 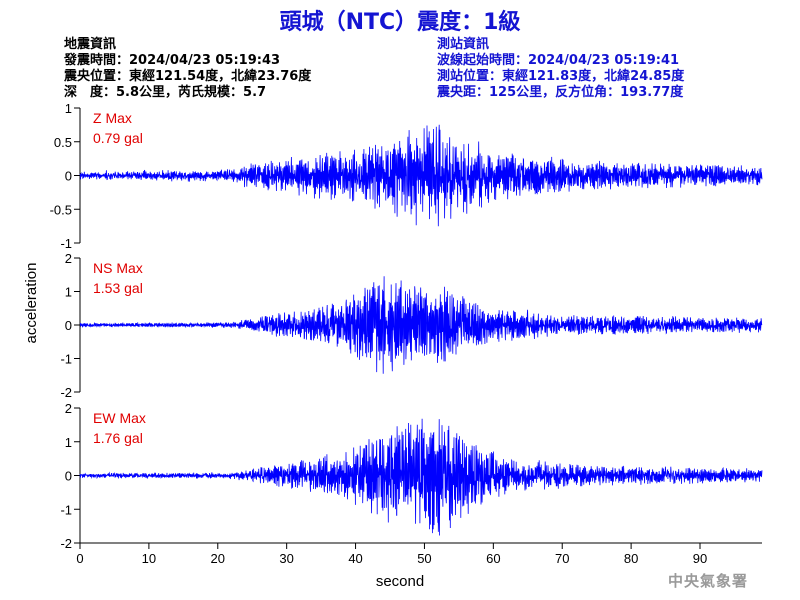 What do you see at coordinates (421, 175) in the screenshot?
I see `waveform-z` at bounding box center [421, 175].